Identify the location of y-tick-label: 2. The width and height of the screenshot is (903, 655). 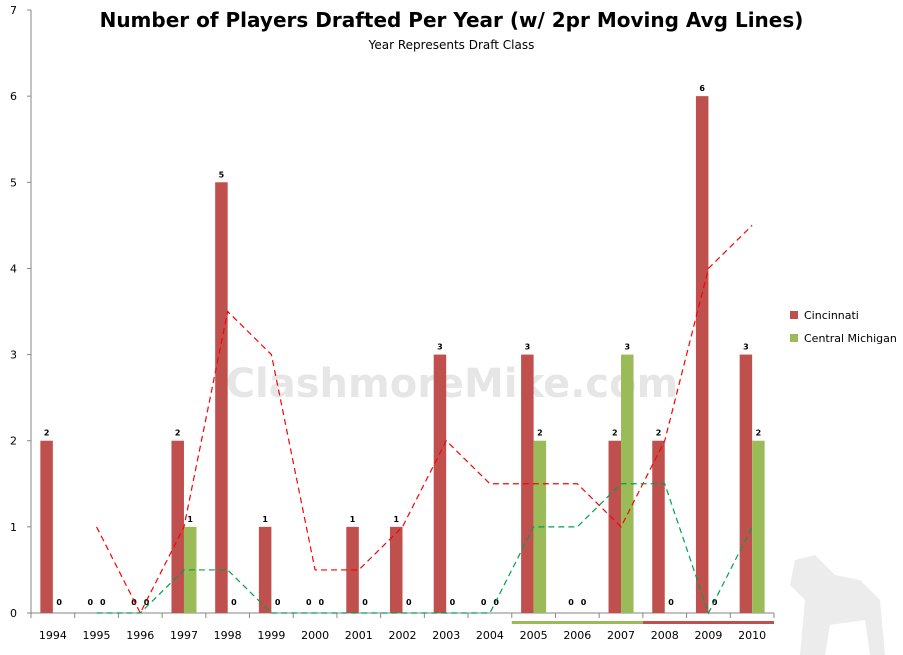
(13, 441).